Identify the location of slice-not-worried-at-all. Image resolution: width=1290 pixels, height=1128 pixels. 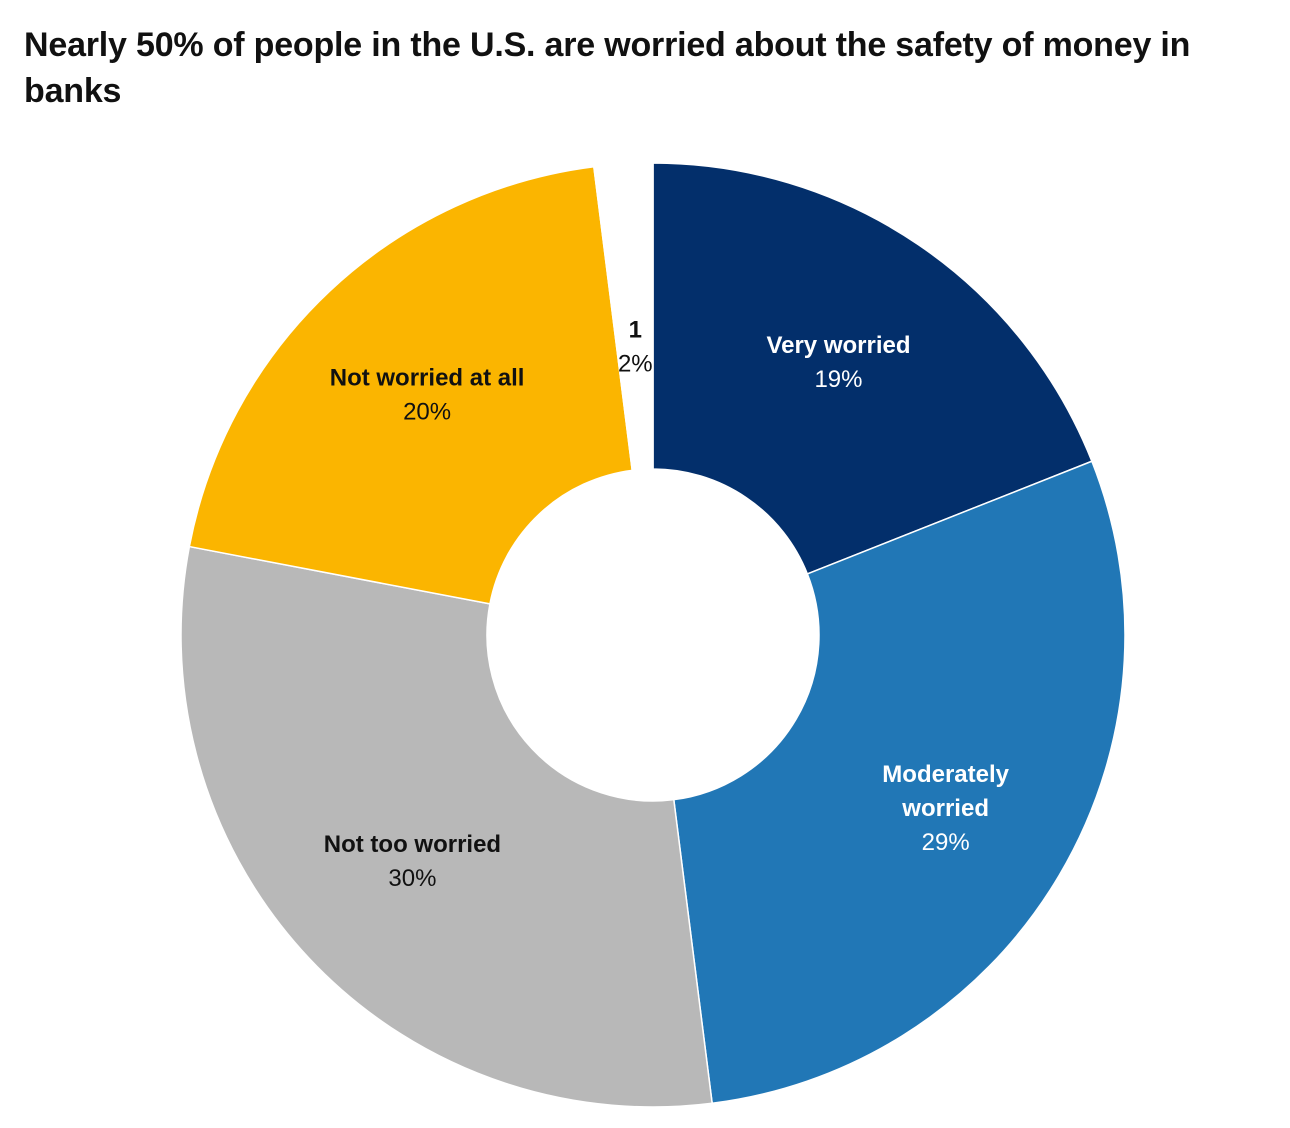
(411, 385).